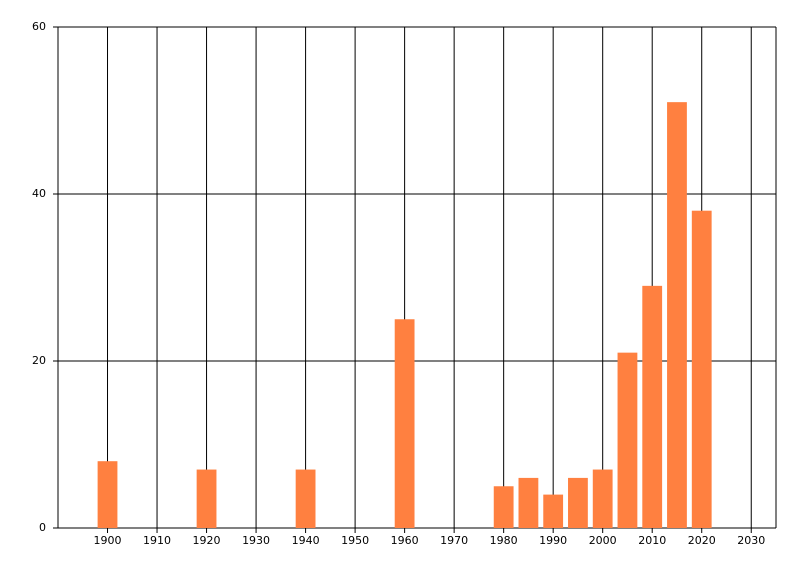  I want to click on x-tick-label: 1950, so click(355, 540).